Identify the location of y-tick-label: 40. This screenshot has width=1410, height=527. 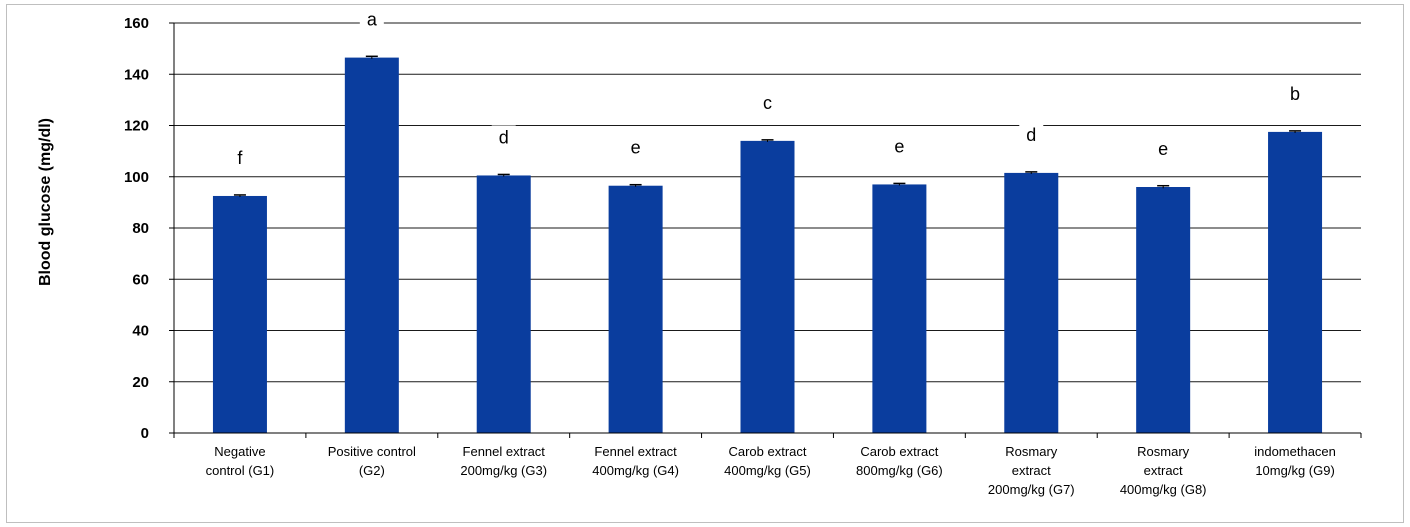
(140, 331).